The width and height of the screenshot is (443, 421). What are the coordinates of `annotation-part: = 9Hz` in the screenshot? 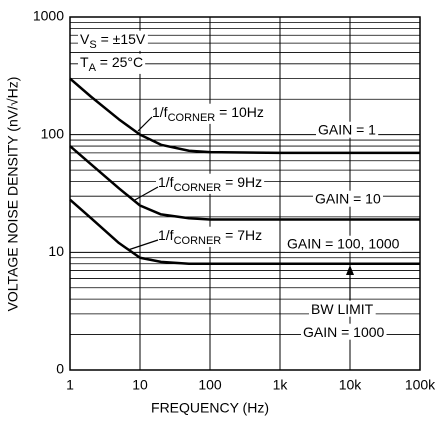 It's located at (241, 182).